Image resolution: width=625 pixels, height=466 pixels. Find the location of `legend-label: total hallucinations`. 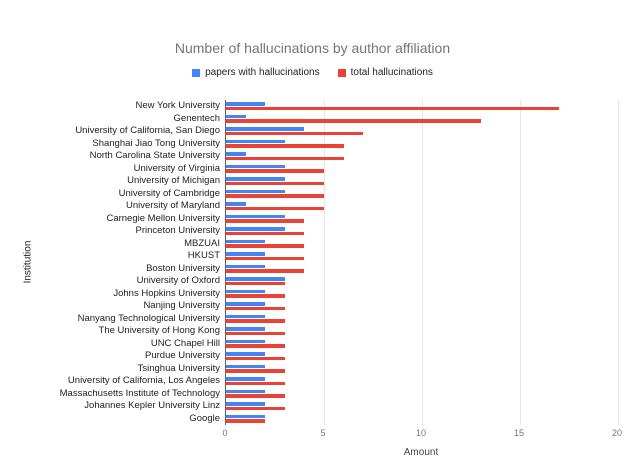

legend-label: total hallucinations is located at coordinates (391, 72).